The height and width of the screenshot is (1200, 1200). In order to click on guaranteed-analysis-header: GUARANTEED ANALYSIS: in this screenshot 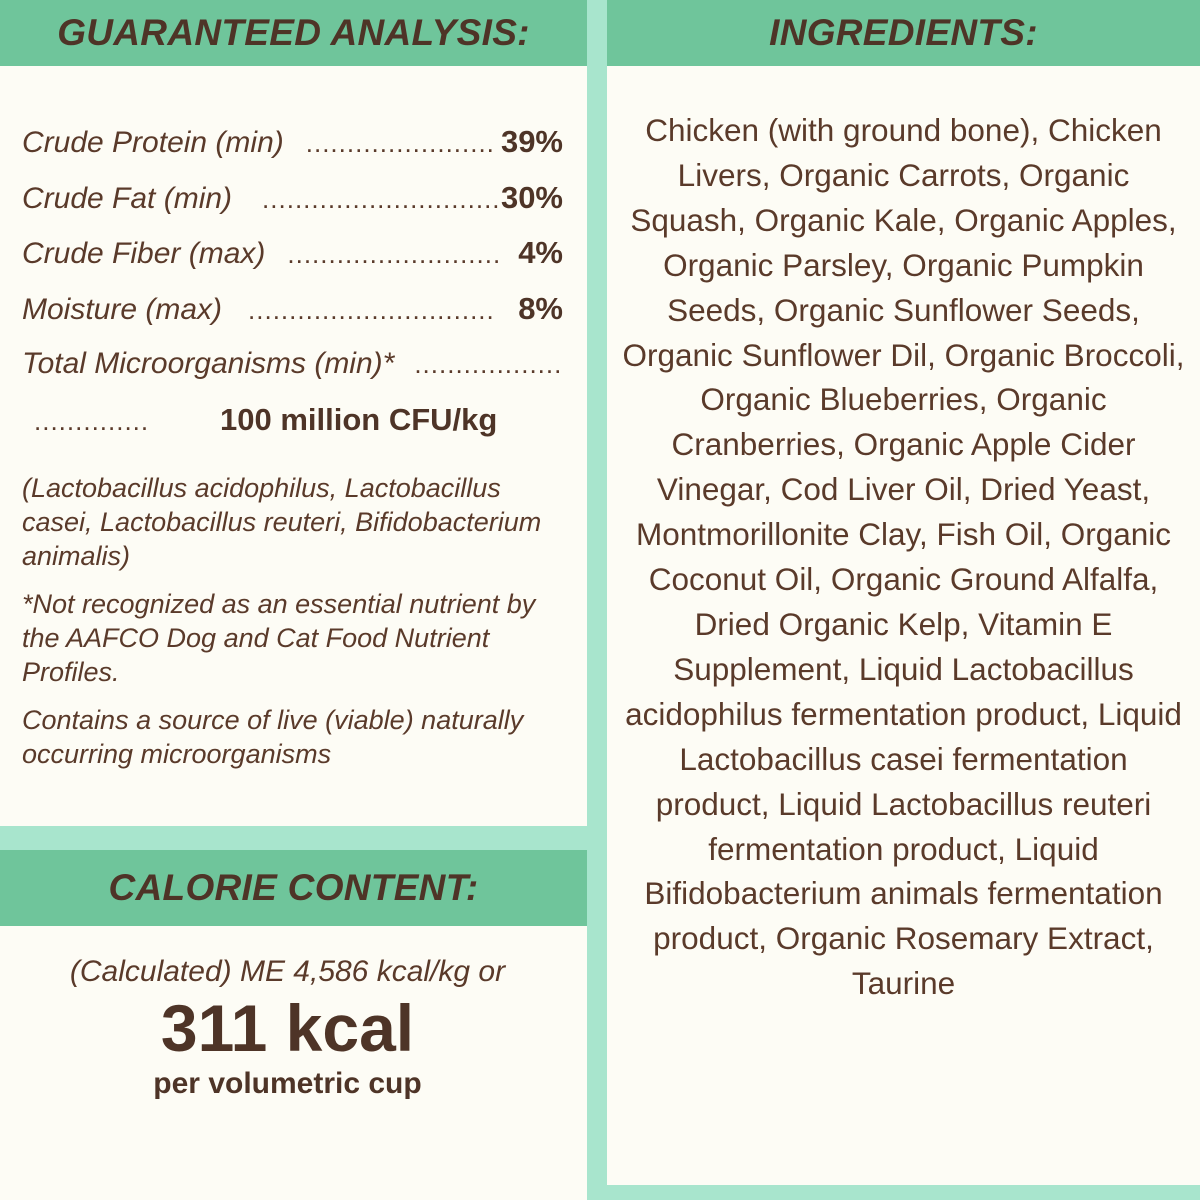, I will do `click(293, 33)`.